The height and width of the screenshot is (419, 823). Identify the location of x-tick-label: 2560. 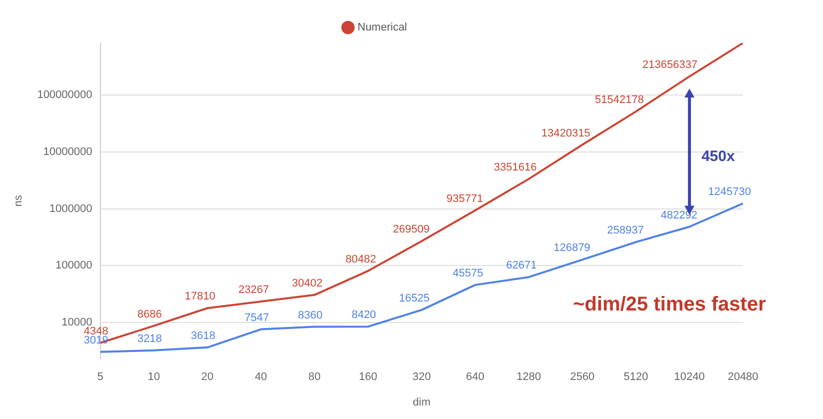
(582, 377).